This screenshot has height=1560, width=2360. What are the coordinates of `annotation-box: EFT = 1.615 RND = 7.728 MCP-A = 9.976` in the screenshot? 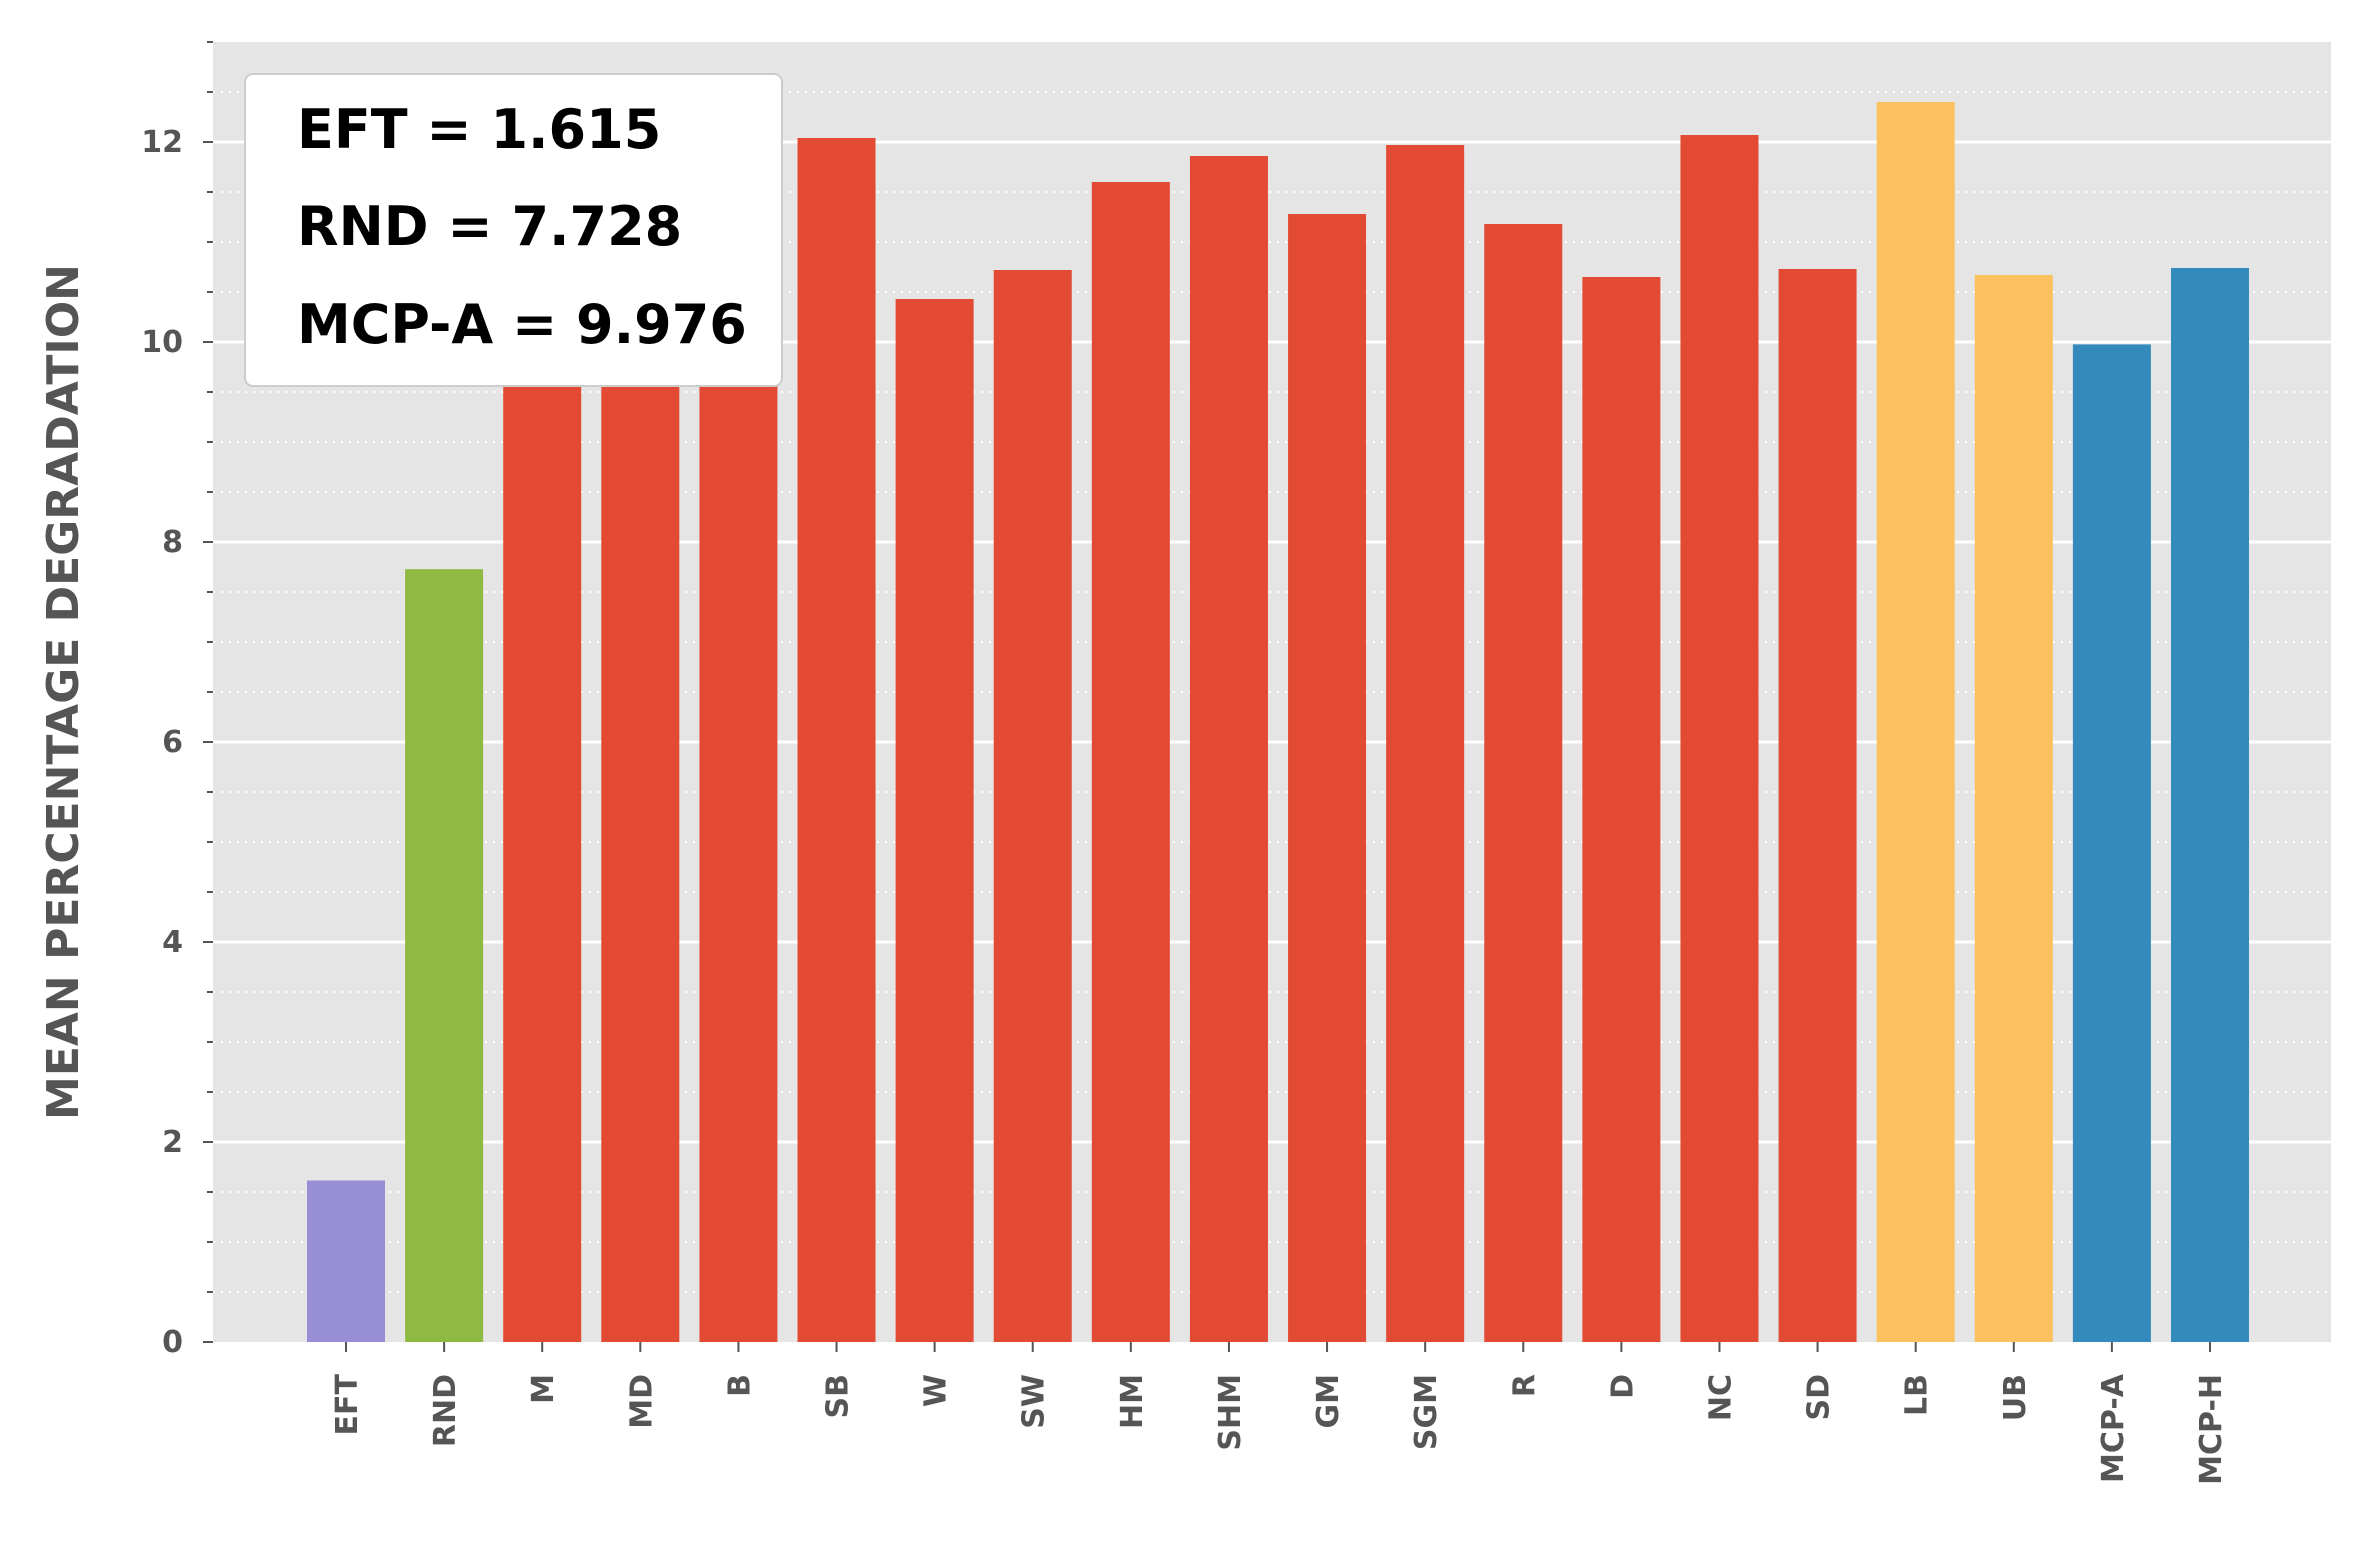 It's located at (513, 230).